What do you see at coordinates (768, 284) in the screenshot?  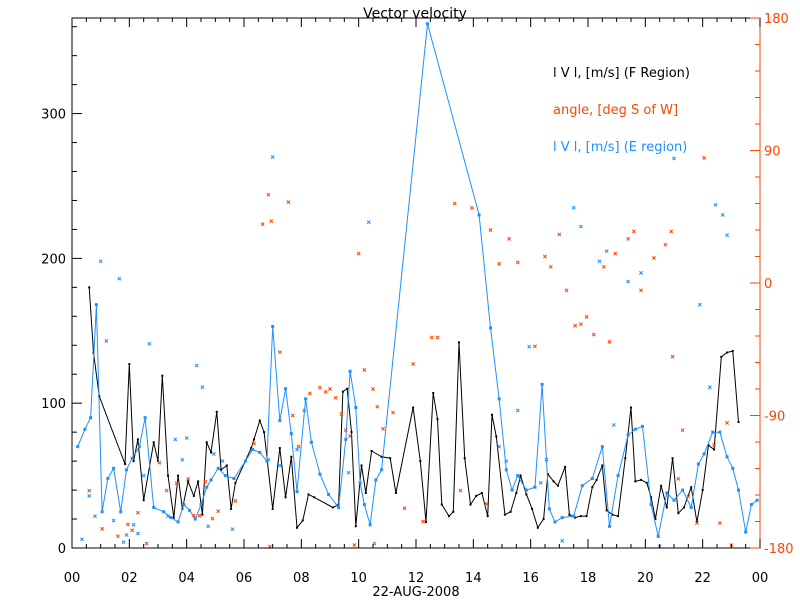 I see `y-right-tick-label: 0` at bounding box center [768, 284].